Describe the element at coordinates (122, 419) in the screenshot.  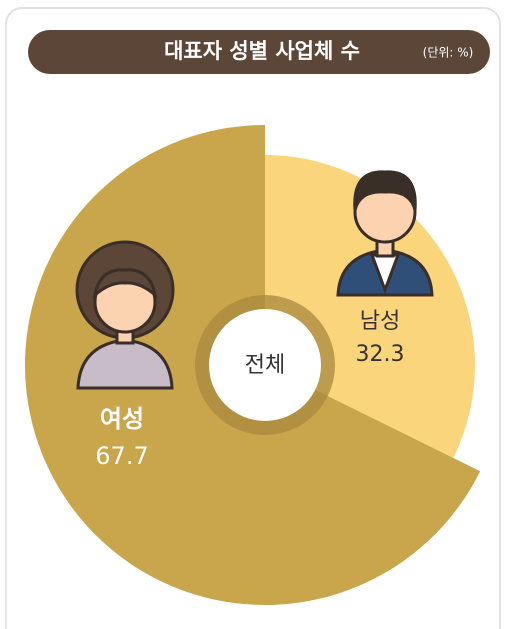
I see `category-label: 여성` at that location.